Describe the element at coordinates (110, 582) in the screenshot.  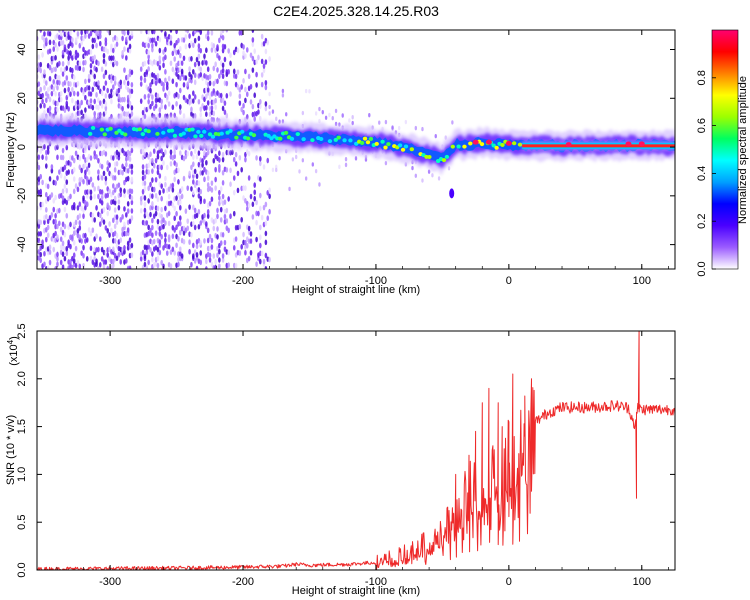
I see `x-tick-label: -300` at that location.